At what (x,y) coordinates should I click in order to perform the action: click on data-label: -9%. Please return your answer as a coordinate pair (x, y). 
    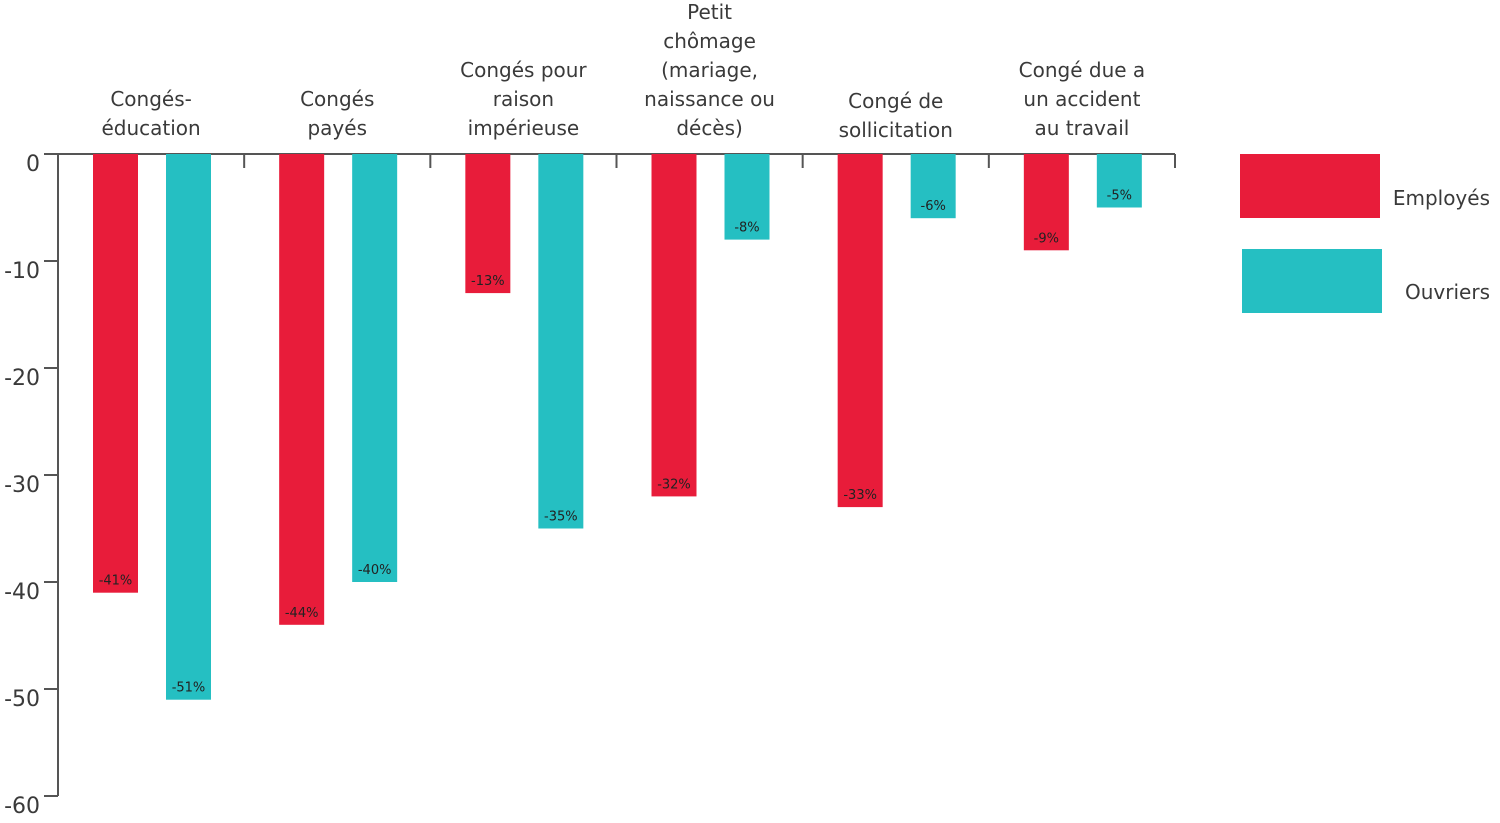
    Looking at the image, I should click on (1046, 238).